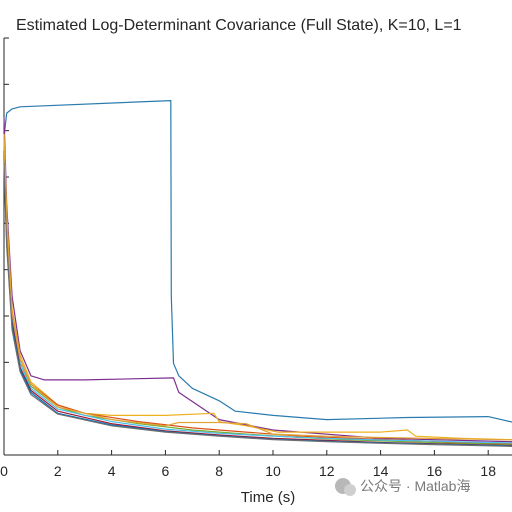 The height and width of the screenshot is (512, 512). Describe the element at coordinates (327, 471) in the screenshot. I see `x-tick-label: 12` at that location.